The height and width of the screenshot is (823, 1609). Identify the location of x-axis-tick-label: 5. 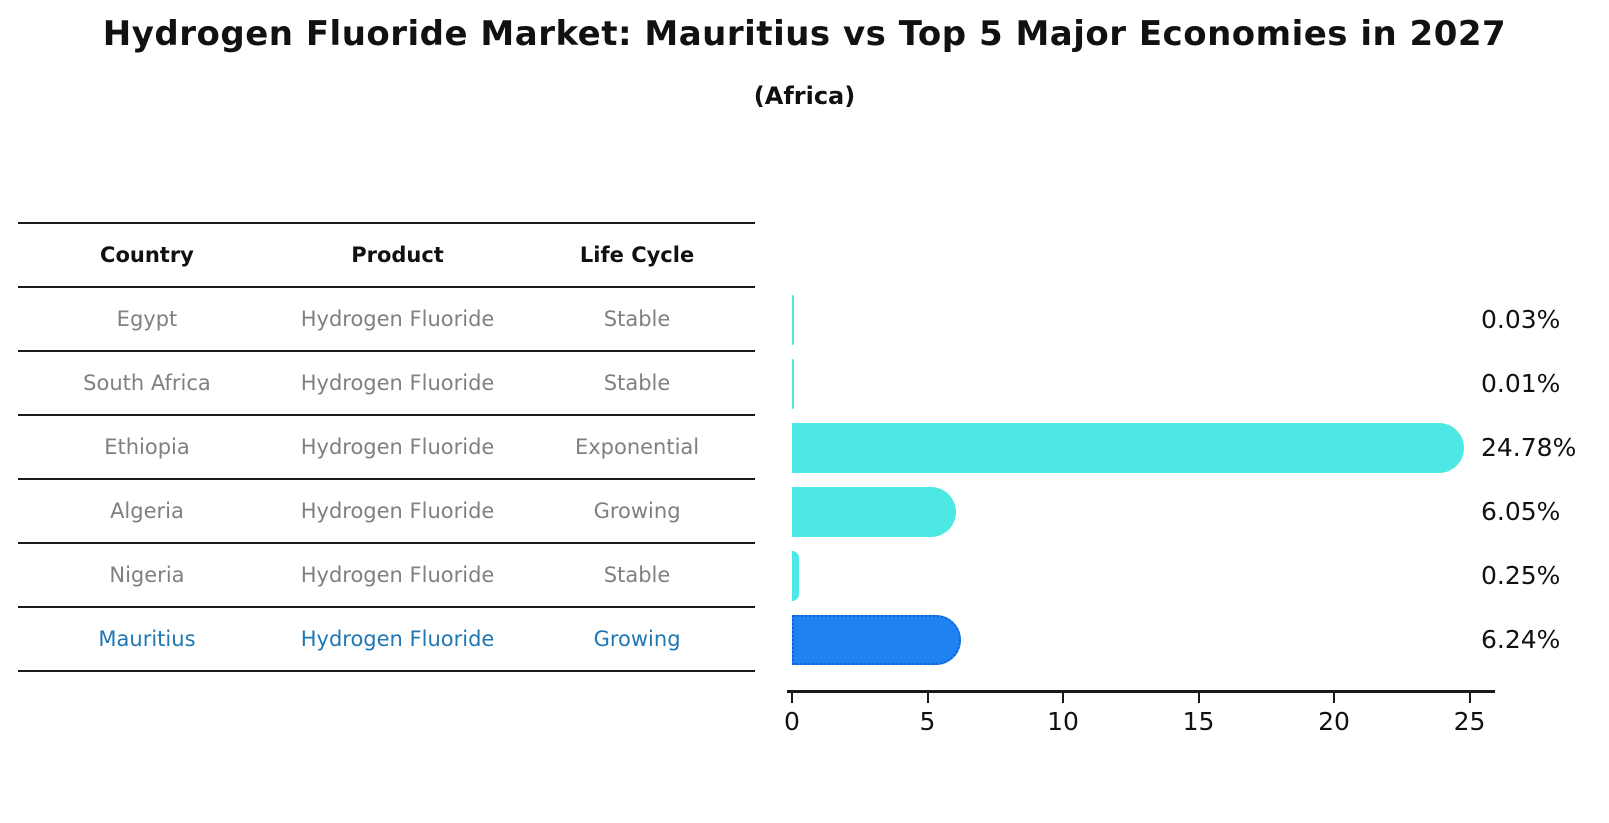
(927, 721).